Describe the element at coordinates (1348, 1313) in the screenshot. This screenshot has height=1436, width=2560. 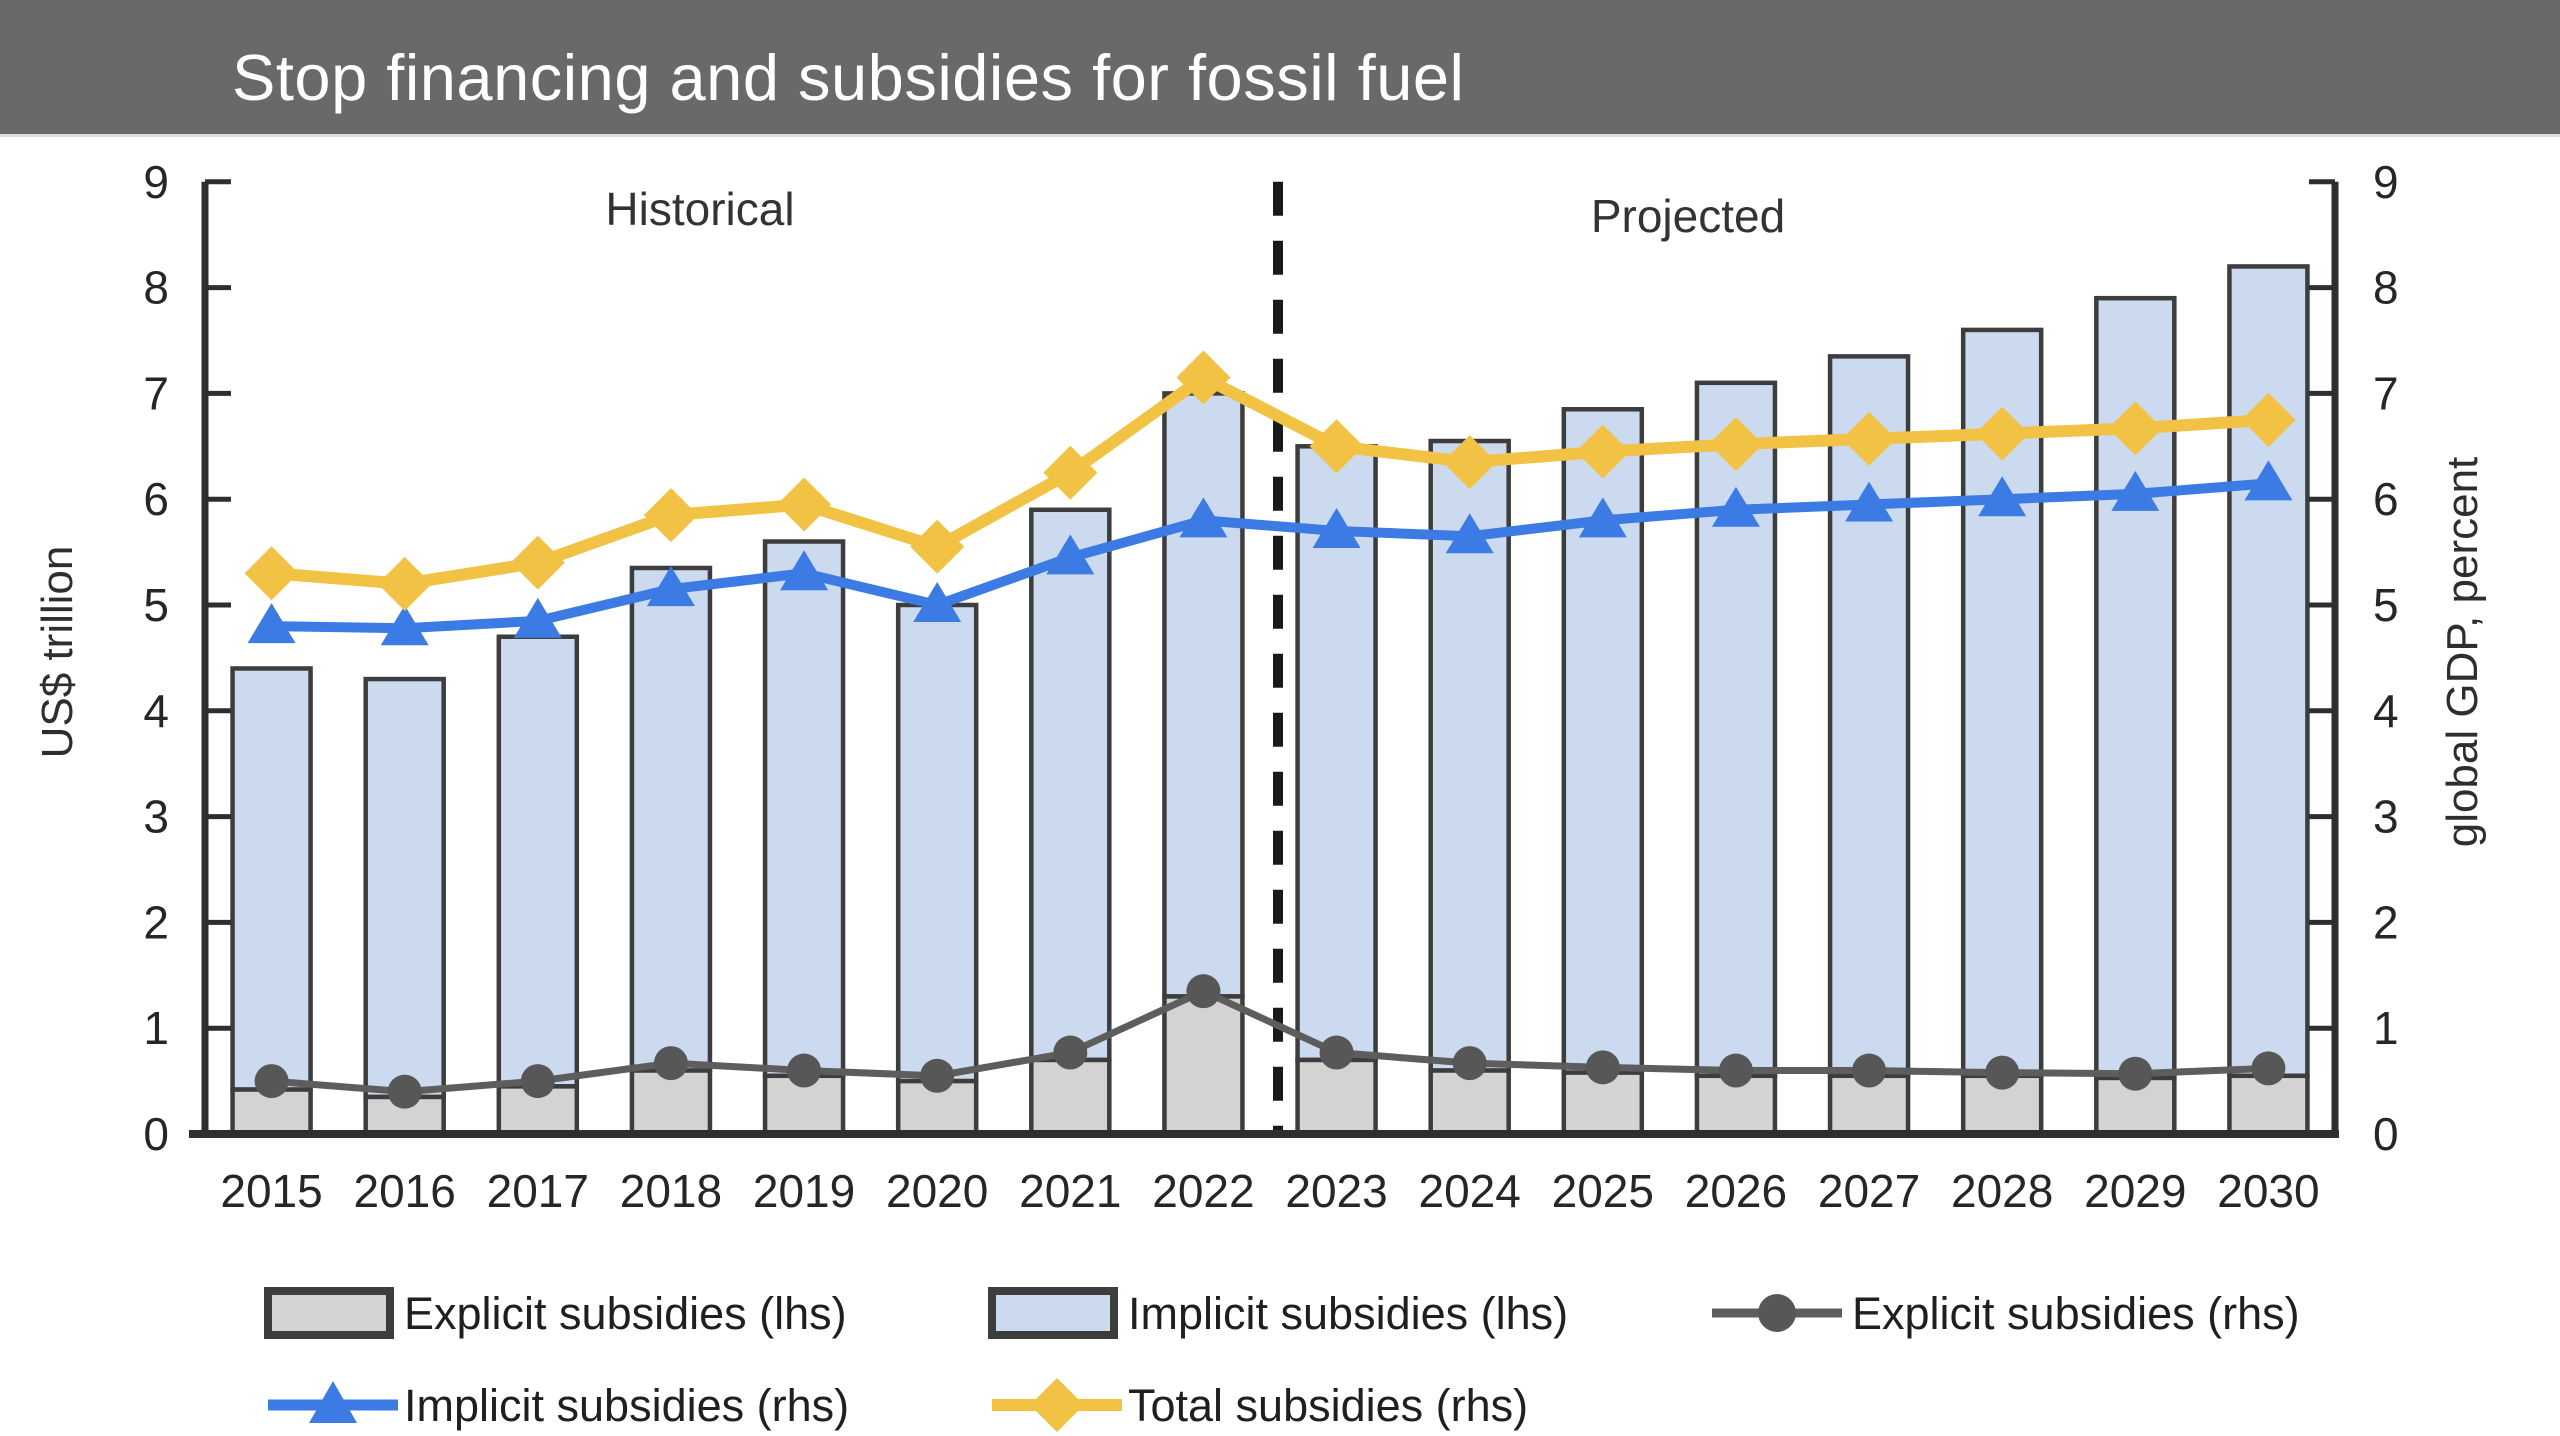
I see `legend-label-implicit-lhs: Implicit subsidies (lhs)` at that location.